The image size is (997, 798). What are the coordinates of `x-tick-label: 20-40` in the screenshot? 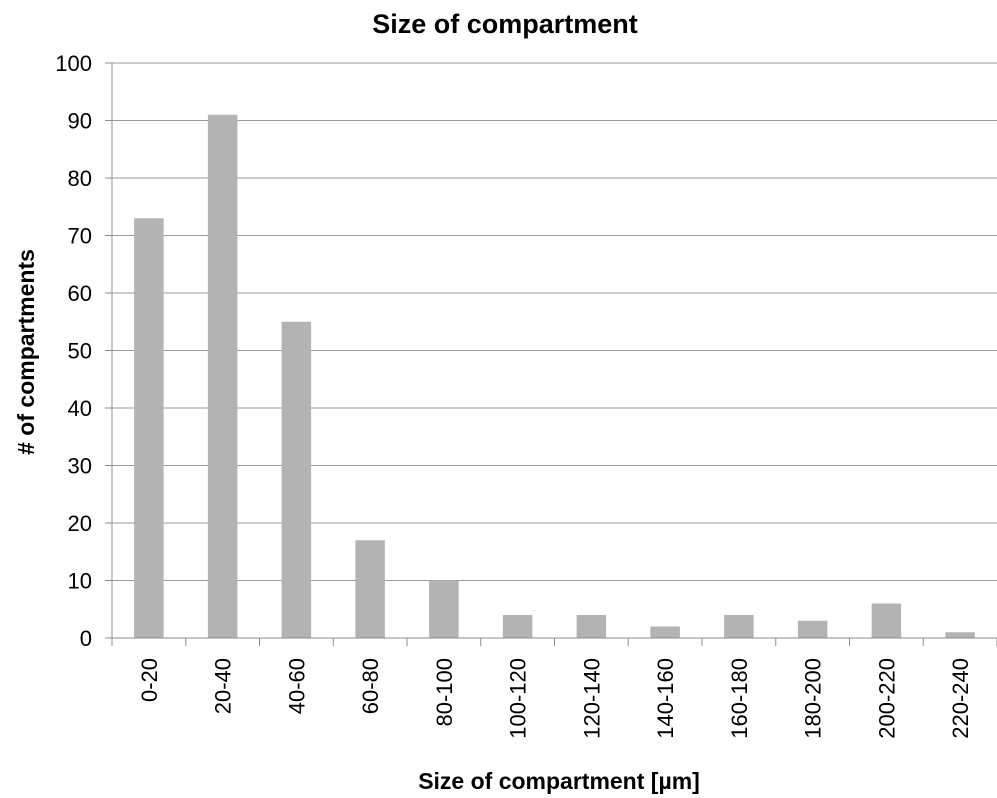 It's located at (223, 686).